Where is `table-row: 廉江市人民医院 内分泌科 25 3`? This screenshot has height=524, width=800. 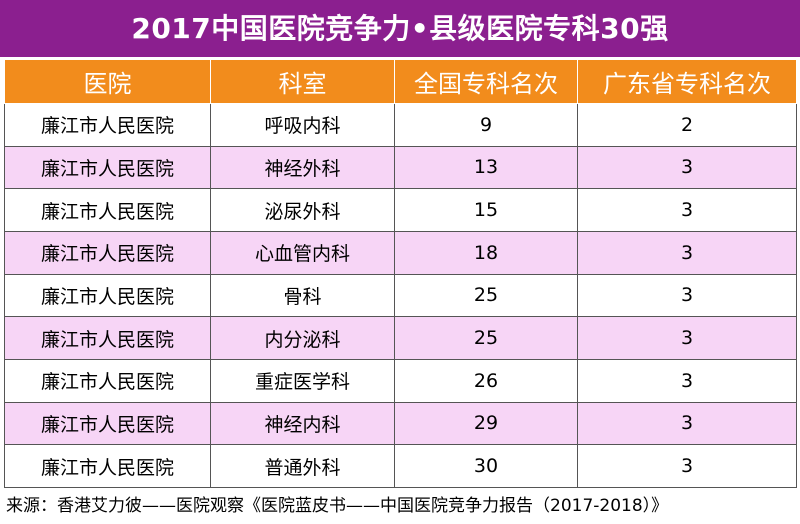 table-row: 廉江市人民医院 内分泌科 25 3 is located at coordinates (400, 338).